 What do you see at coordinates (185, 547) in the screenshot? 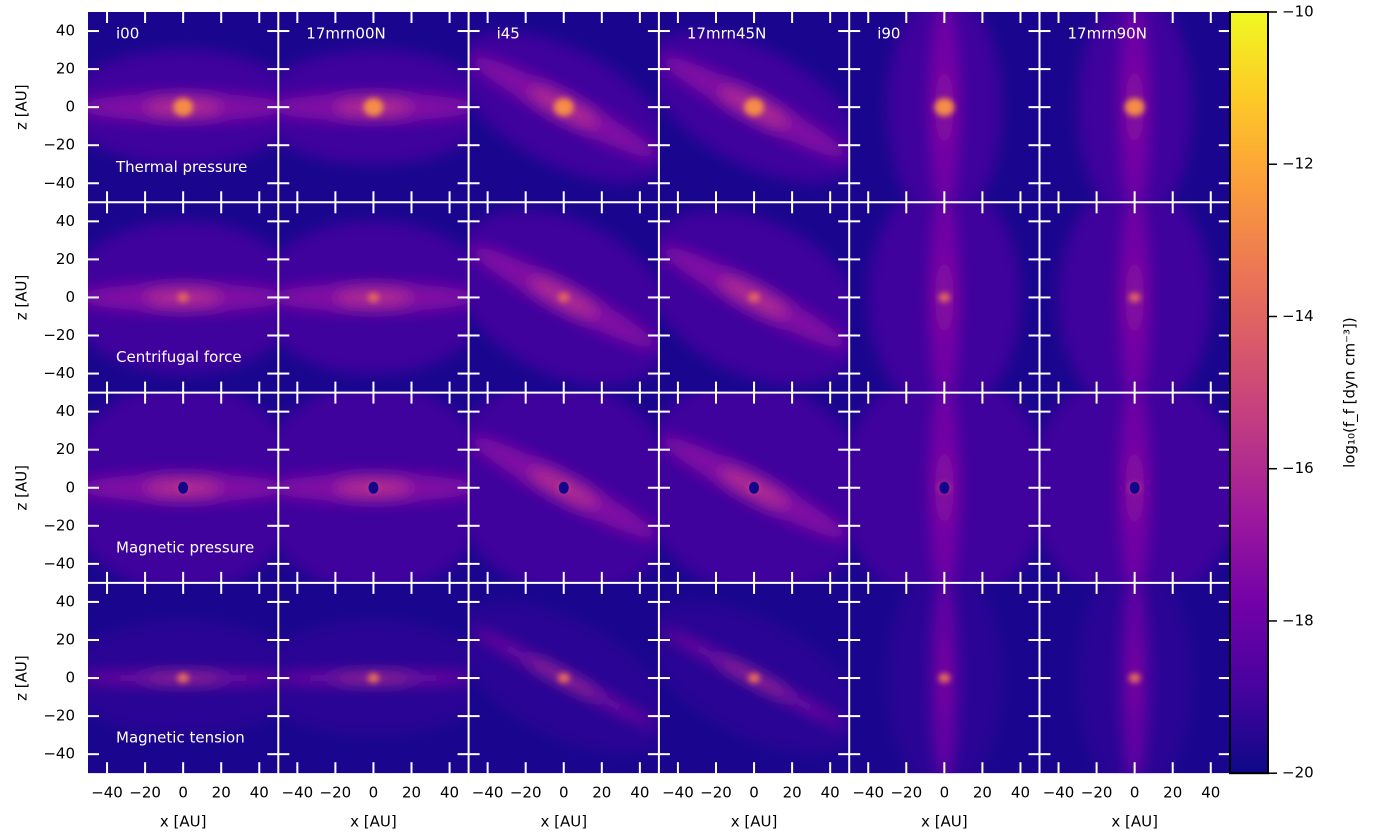
I see `row-label: Magnetic pressure` at bounding box center [185, 547].